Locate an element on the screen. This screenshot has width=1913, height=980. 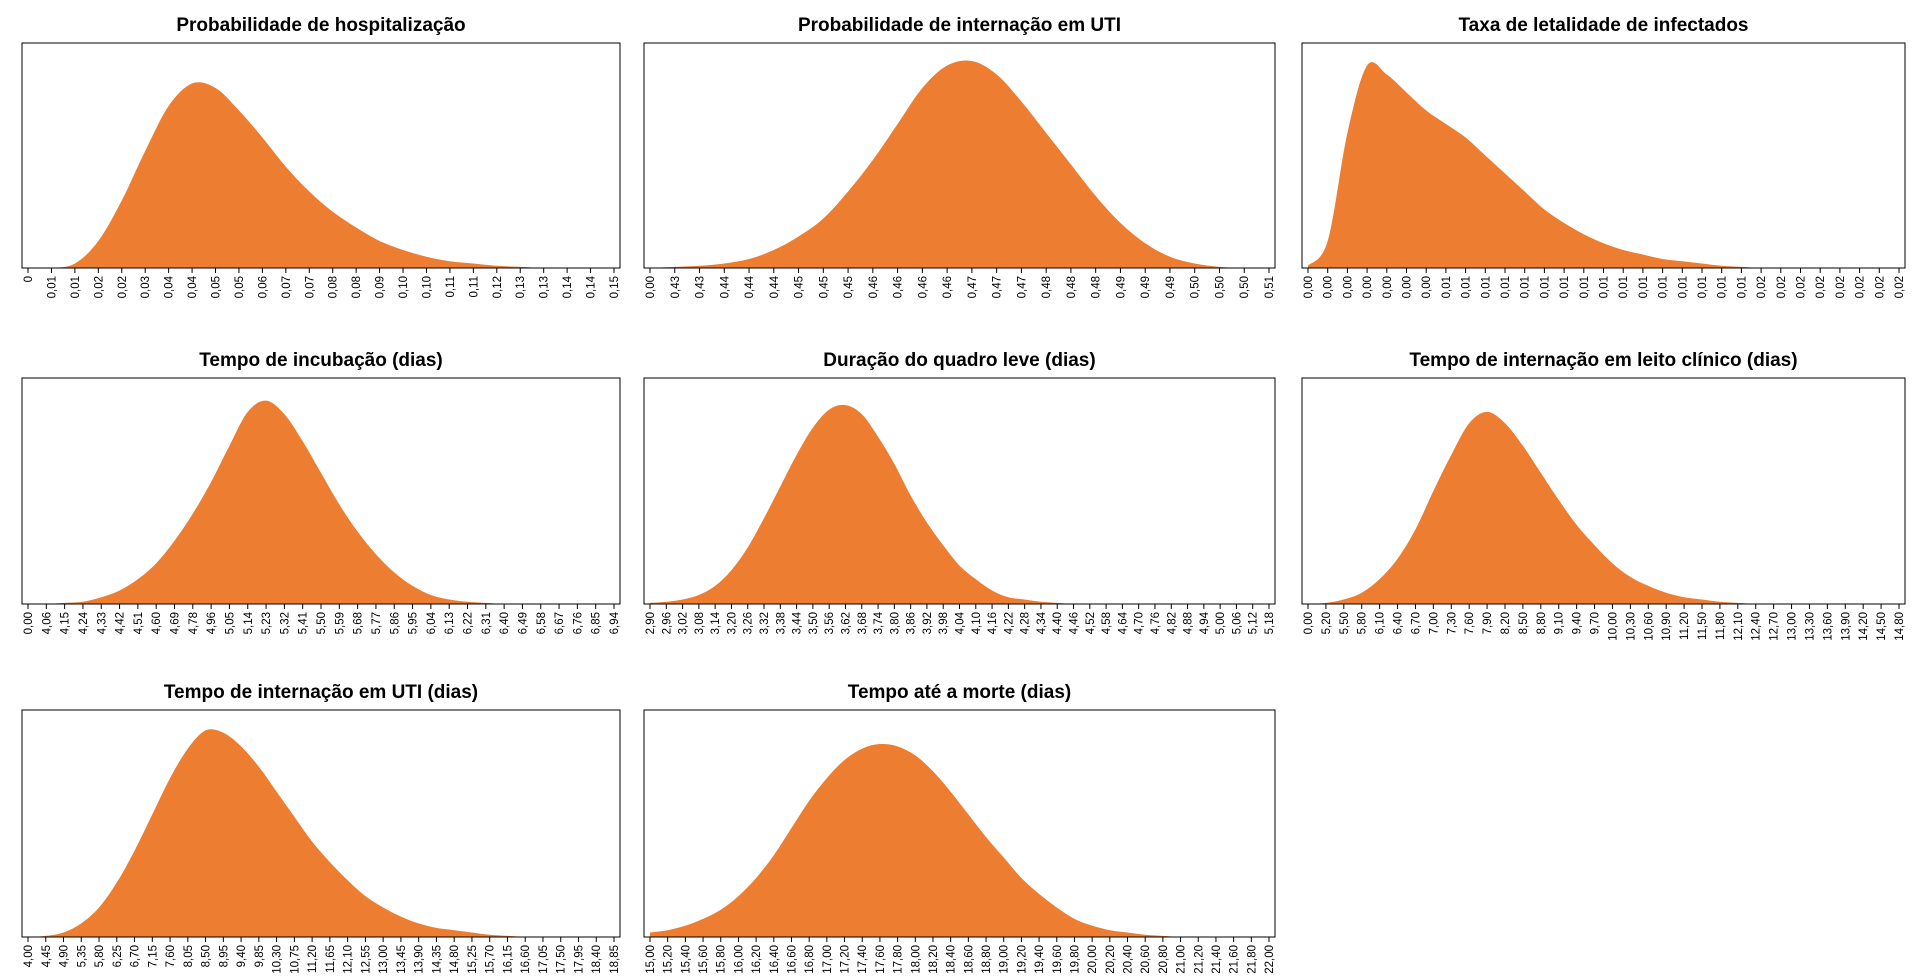
x-tick-label: 5,05 is located at coordinates (230, 623).